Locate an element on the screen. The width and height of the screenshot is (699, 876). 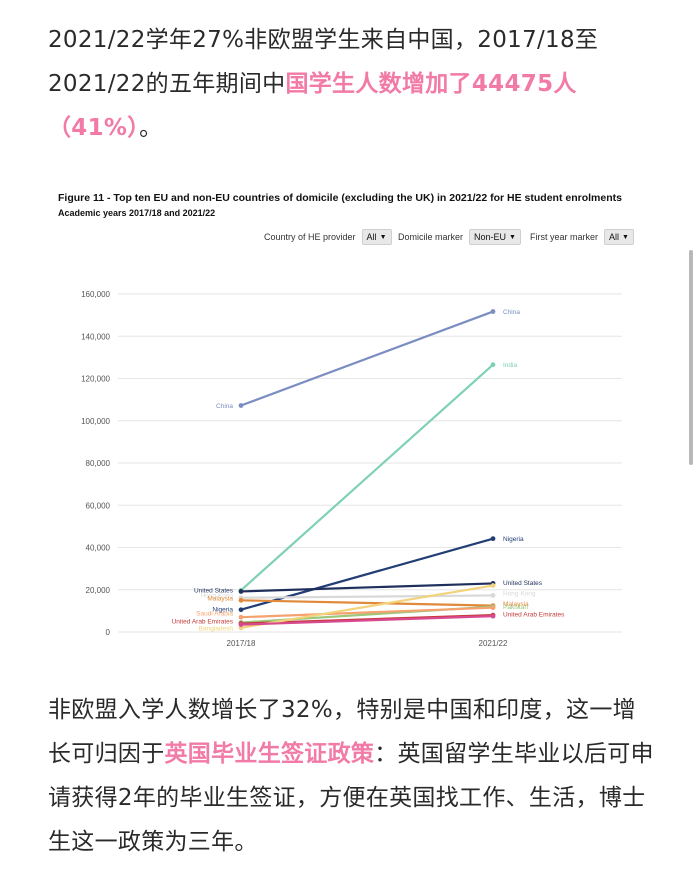
filter-country-provider: Country of HE provider All ▼ is located at coordinates (328, 237).